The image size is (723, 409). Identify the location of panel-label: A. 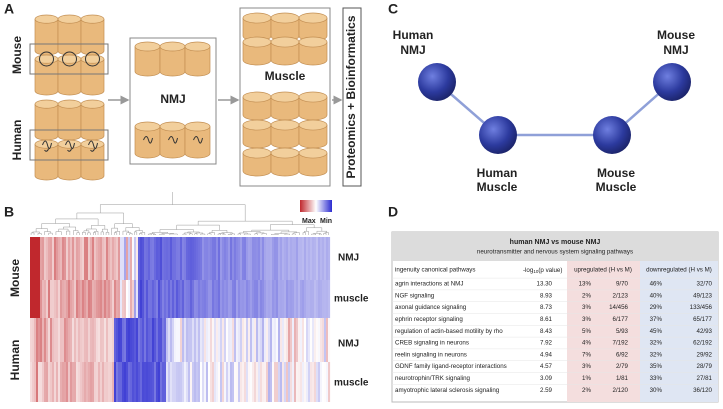
(9, 9).